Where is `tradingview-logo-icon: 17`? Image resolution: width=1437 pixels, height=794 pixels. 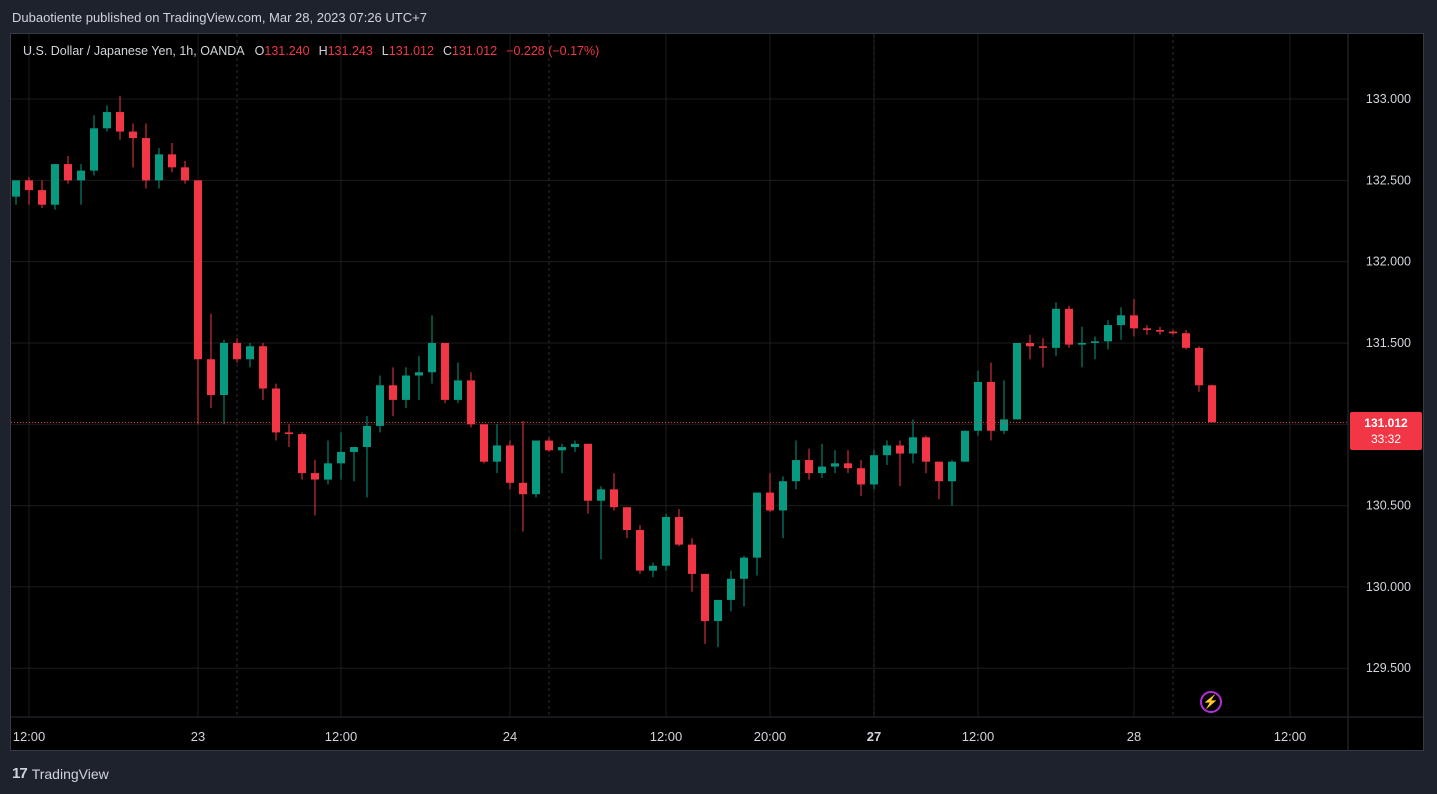 tradingview-logo-icon: 17 is located at coordinates (20, 773).